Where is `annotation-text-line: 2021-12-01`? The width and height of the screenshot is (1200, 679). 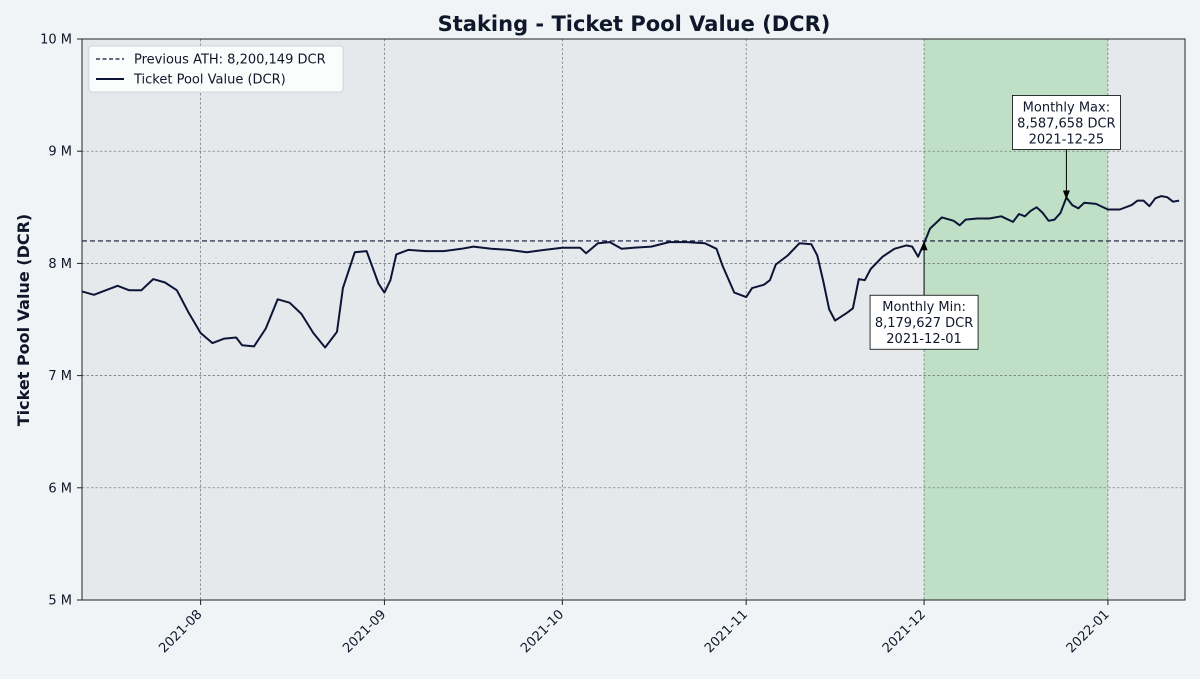 annotation-text-line: 2021-12-01 is located at coordinates (924, 339).